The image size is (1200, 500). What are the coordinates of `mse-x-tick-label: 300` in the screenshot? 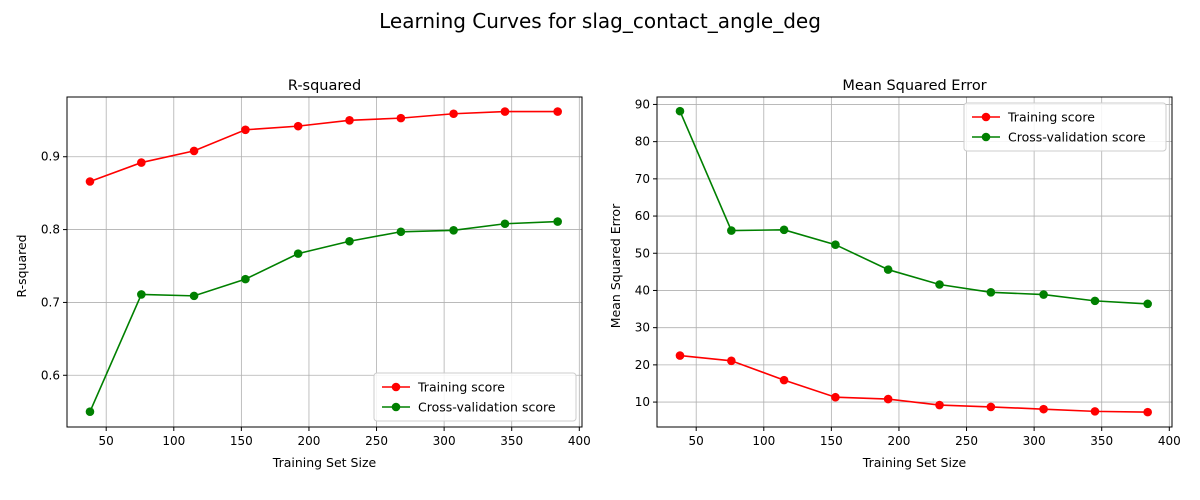 It's located at (1034, 441).